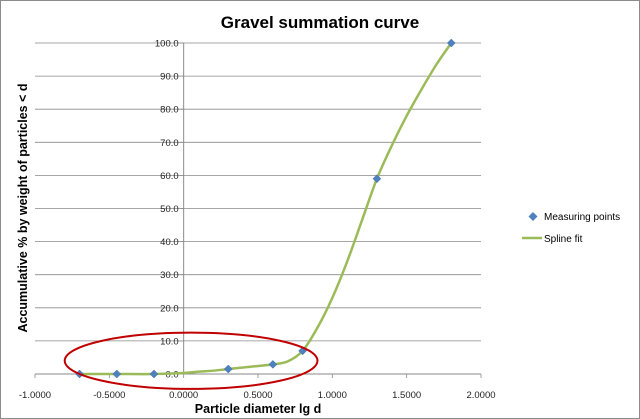 The image size is (640, 419). What do you see at coordinates (563, 239) in the screenshot?
I see `legend-label-spline-fit: Spline fit` at bounding box center [563, 239].